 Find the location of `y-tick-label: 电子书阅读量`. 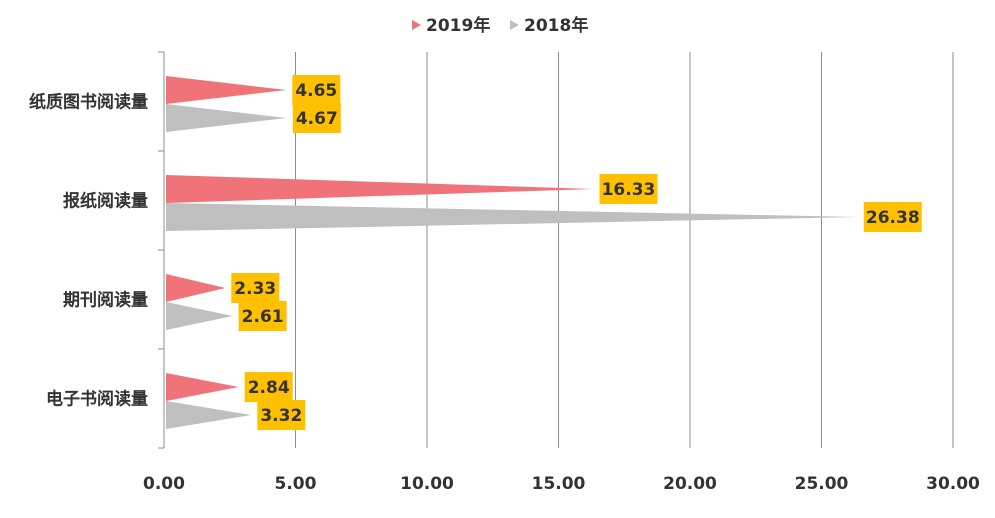

y-tick-label: 电子书阅读量 is located at coordinates (97, 399).